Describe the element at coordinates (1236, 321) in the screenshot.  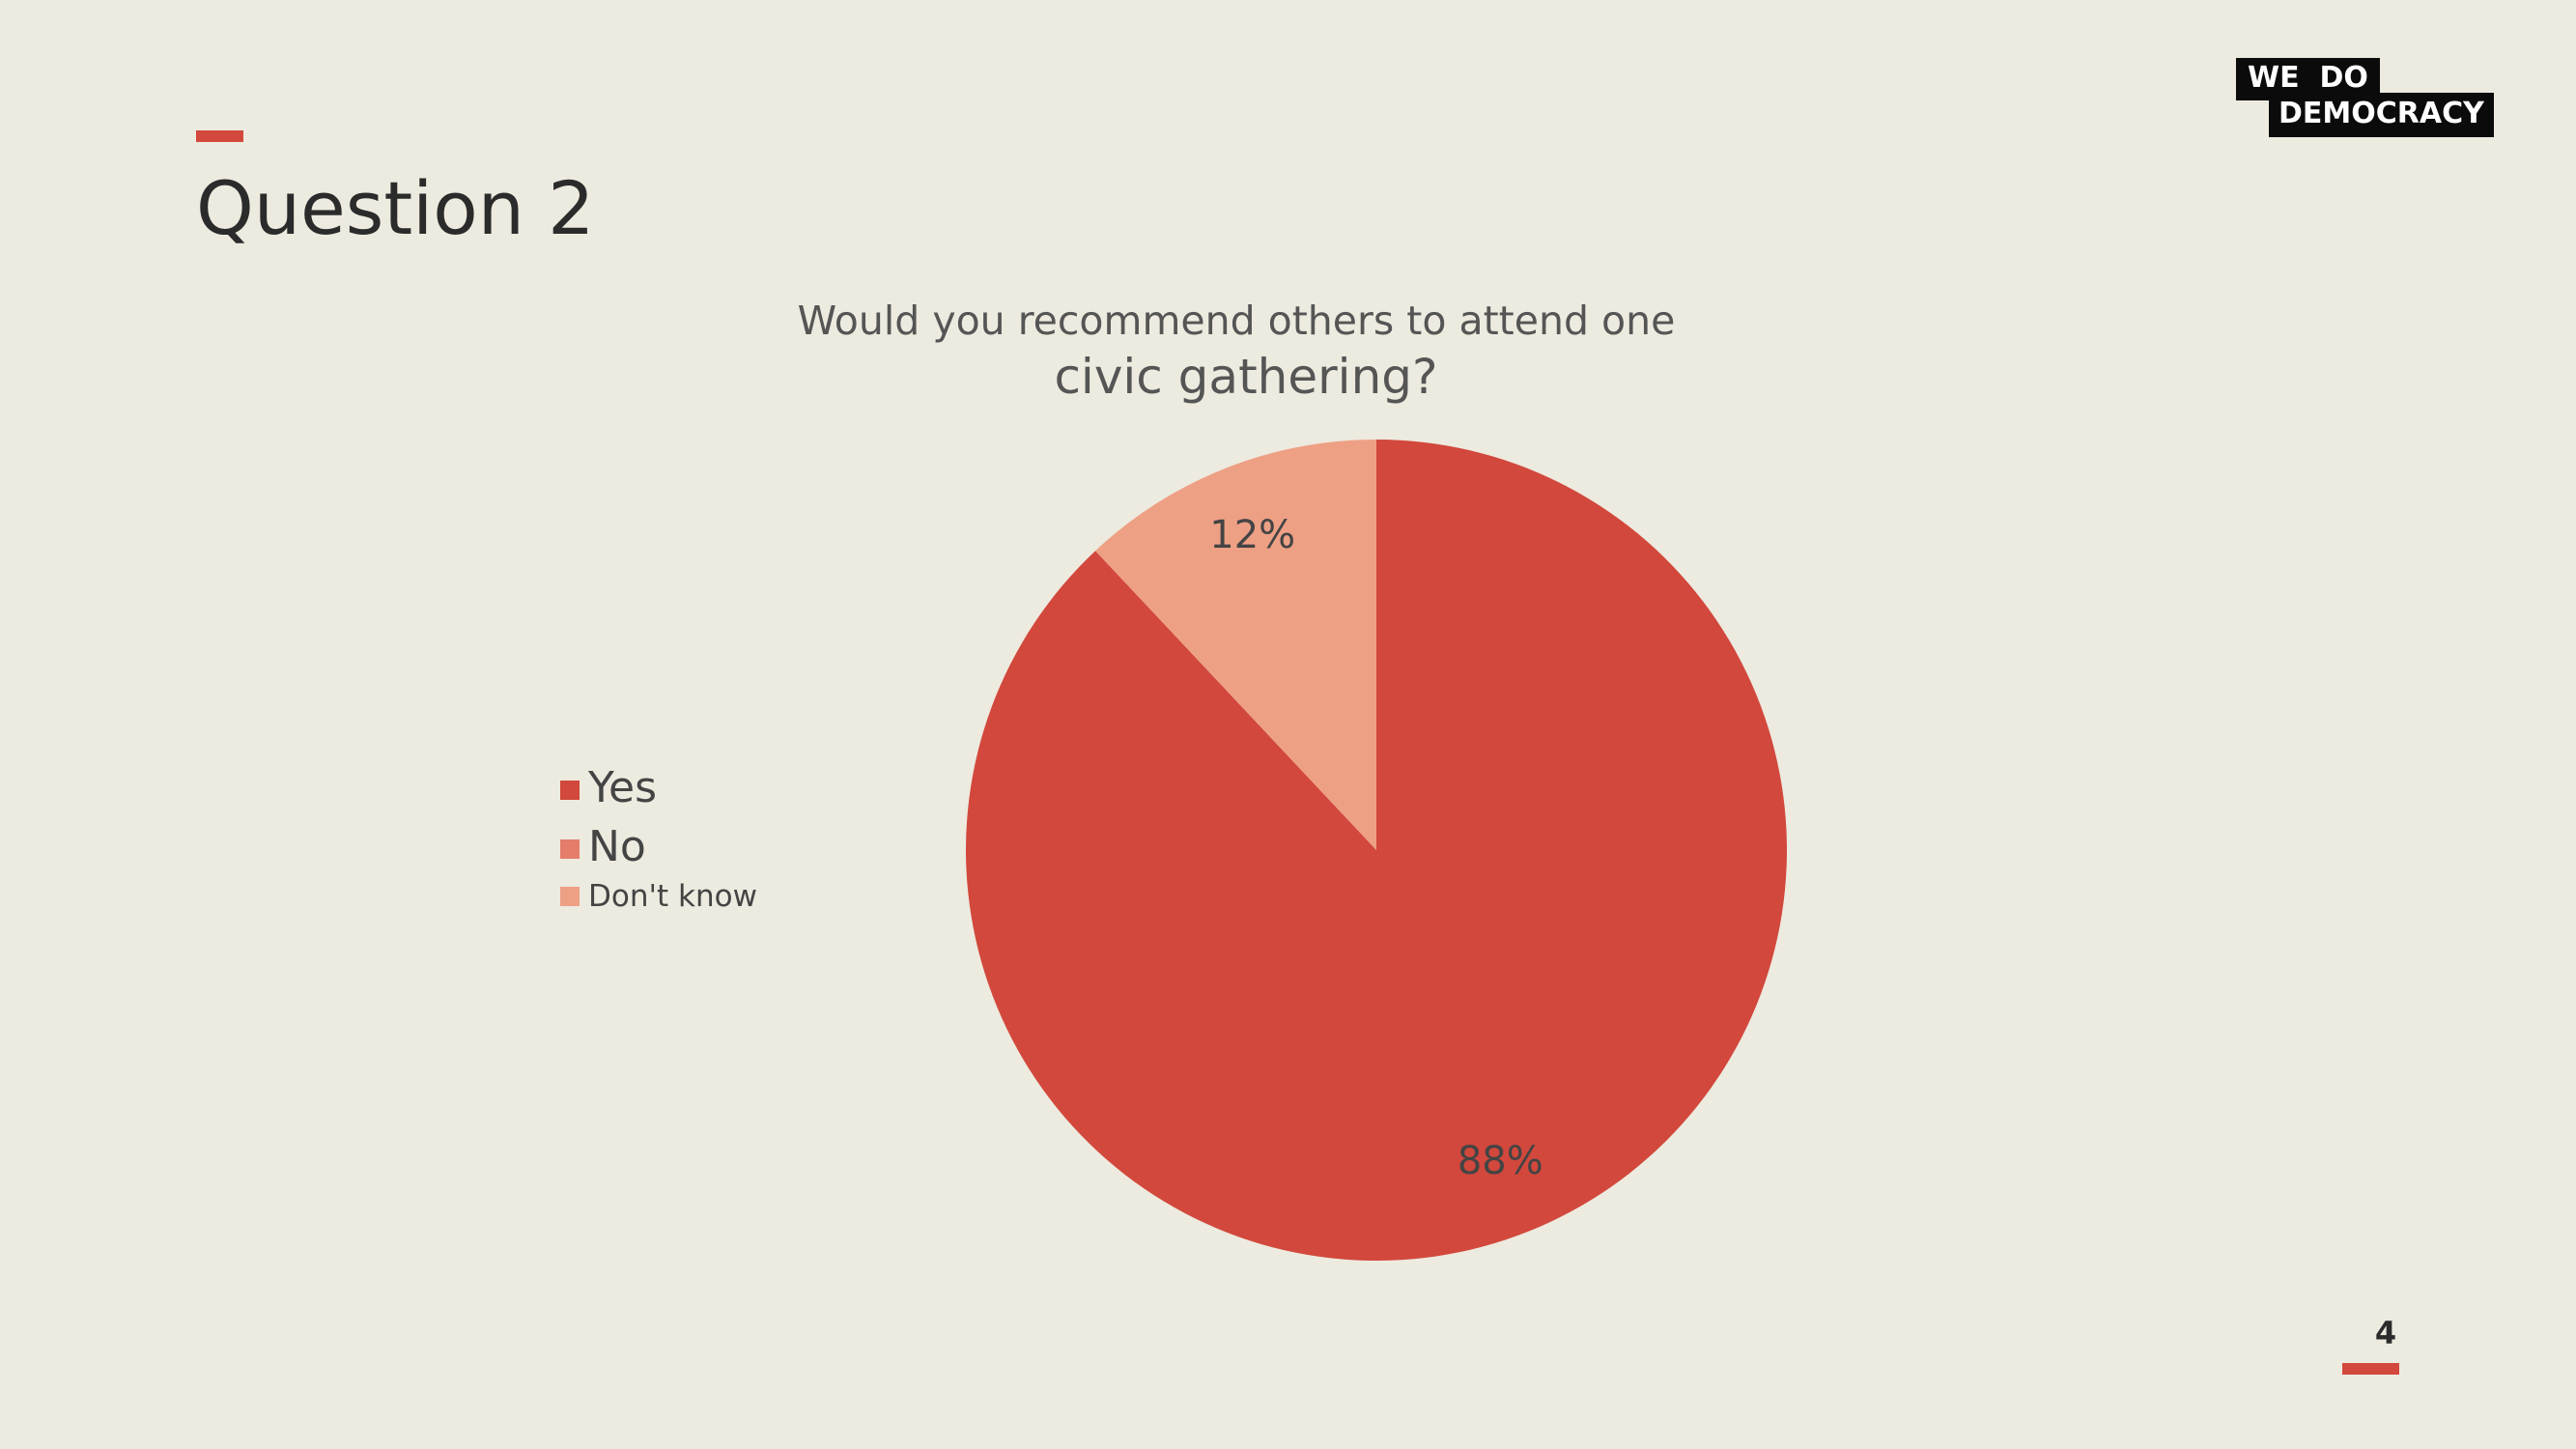
I see `chart-title-line-1: Would you recommend others to attend one` at that location.